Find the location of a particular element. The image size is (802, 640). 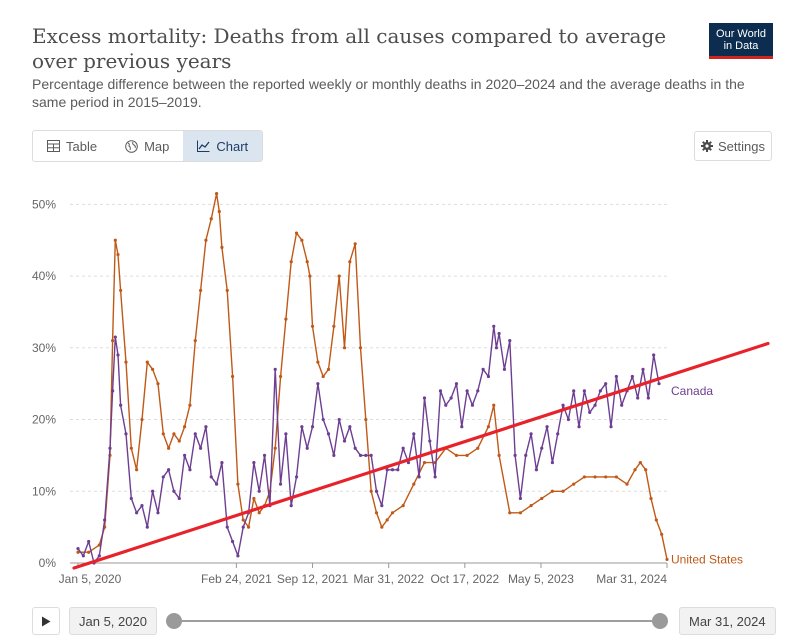

tab-chart: Chart is located at coordinates (223, 146).